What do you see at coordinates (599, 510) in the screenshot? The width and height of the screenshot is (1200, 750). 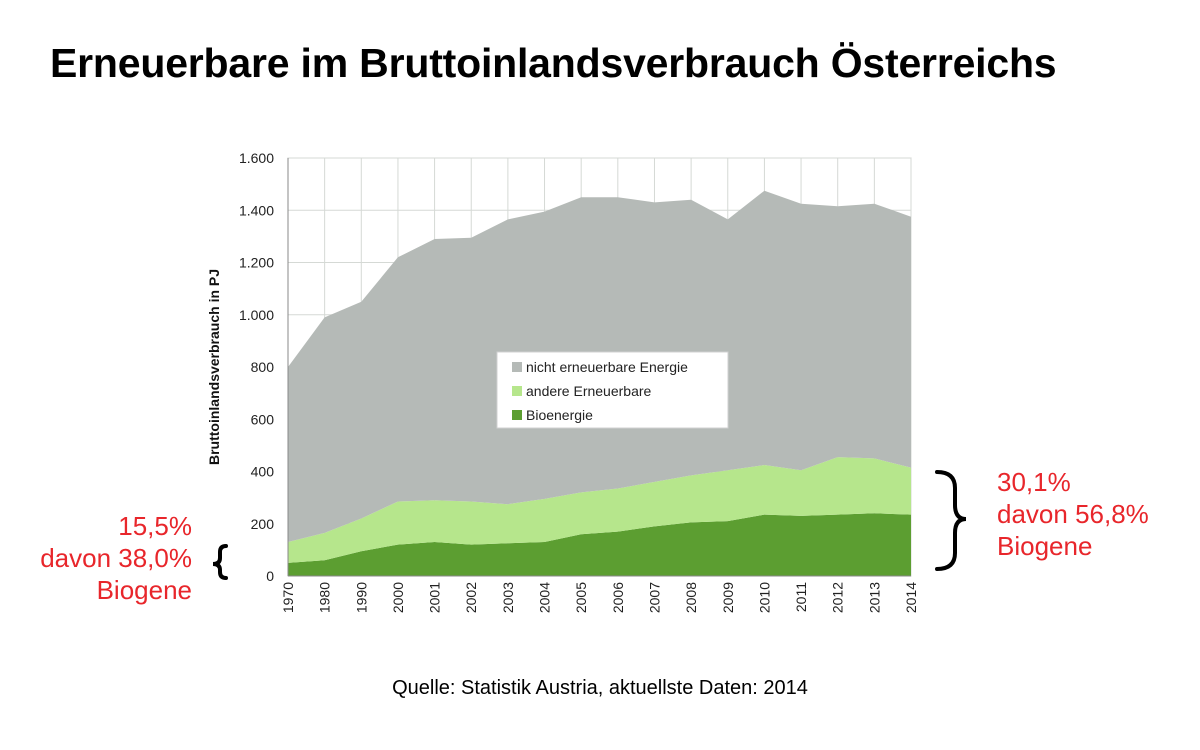 I see `area-andere-erneuerbare` at bounding box center [599, 510].